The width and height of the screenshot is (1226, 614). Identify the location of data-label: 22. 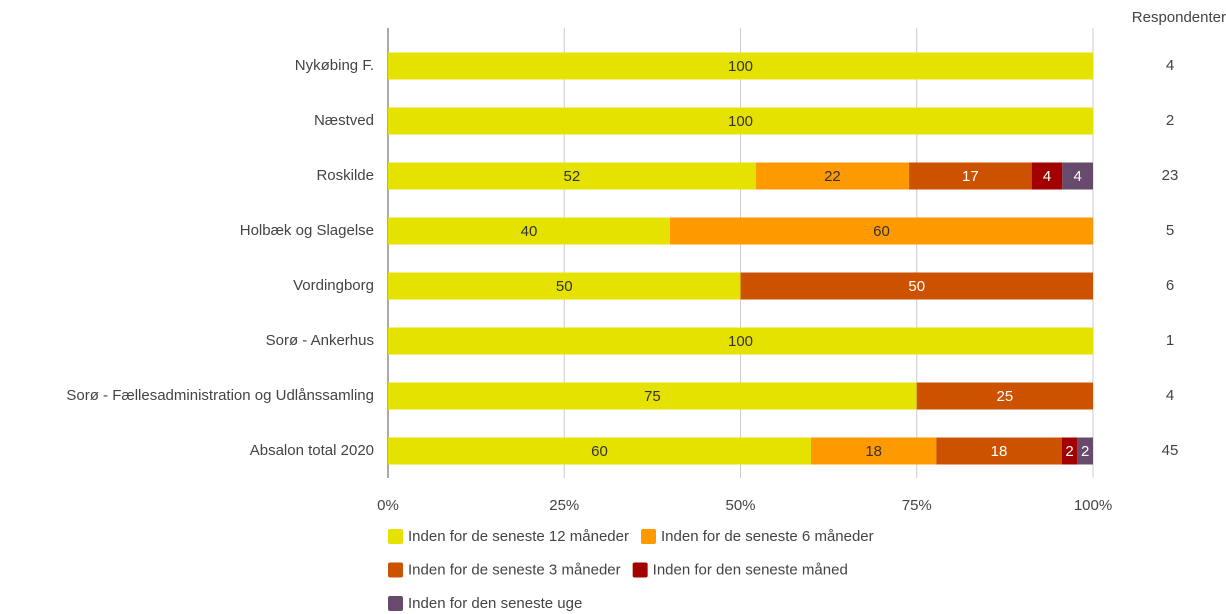
(832, 176).